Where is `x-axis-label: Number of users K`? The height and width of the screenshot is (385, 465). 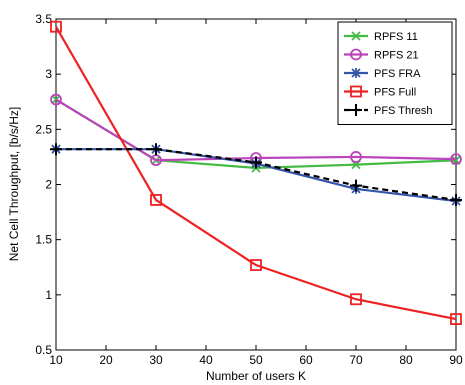 x-axis-label: Number of users K is located at coordinates (256, 376).